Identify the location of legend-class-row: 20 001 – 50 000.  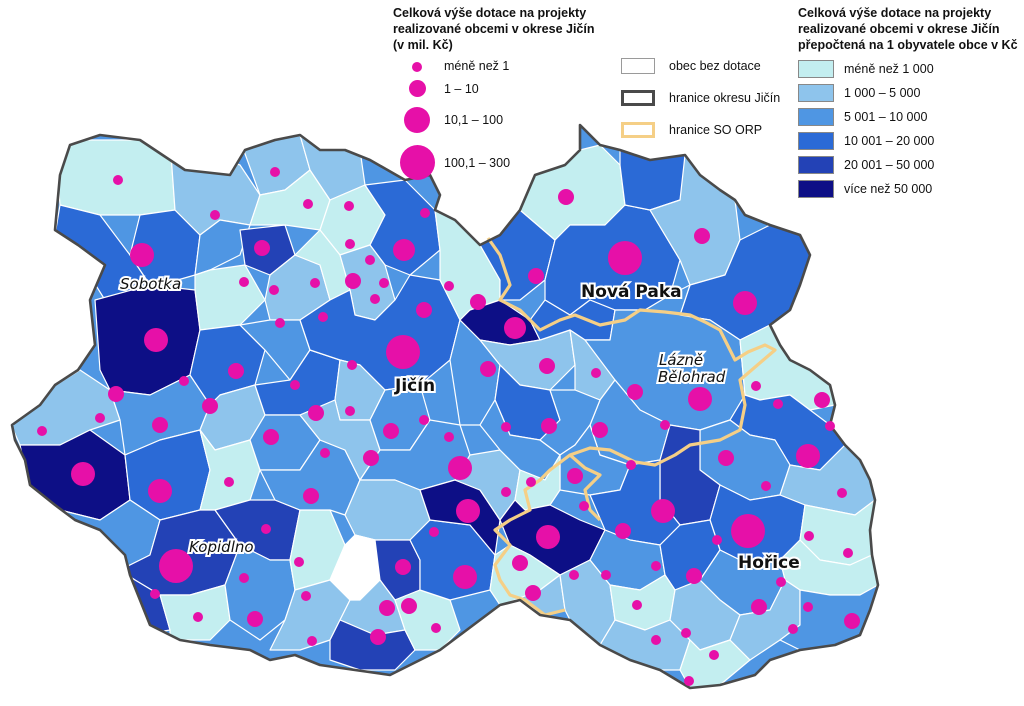
(866, 165).